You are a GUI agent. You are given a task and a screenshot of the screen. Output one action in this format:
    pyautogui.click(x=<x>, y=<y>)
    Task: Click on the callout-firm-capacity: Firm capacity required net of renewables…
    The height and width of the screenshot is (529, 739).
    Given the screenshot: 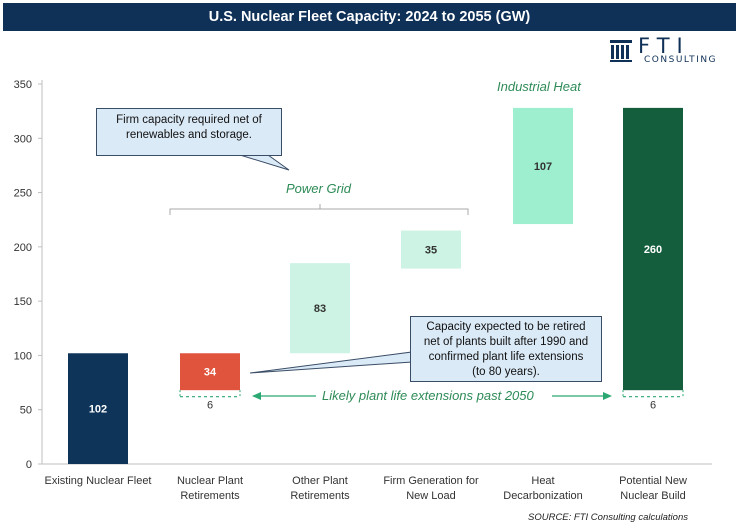 What is the action you would take?
    pyautogui.click(x=189, y=132)
    